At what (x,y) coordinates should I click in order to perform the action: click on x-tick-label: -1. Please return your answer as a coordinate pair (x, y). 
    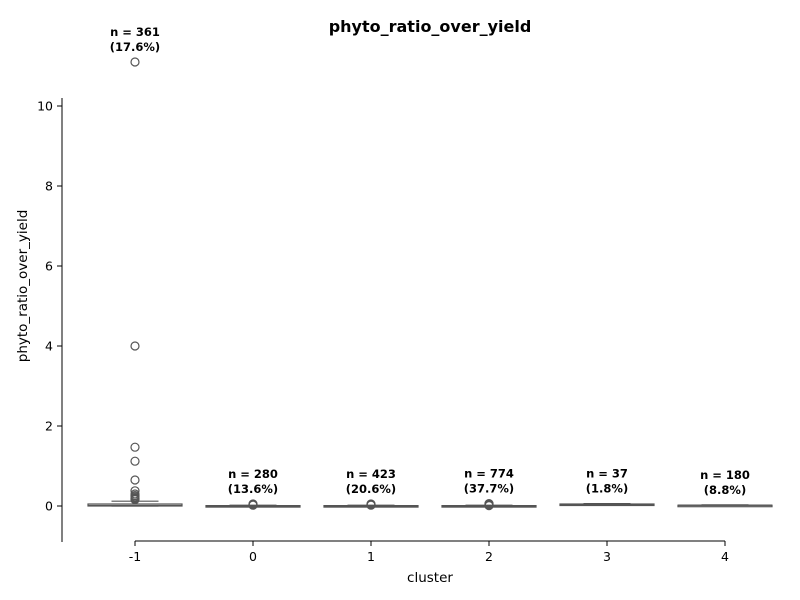
    Looking at the image, I should click on (135, 556).